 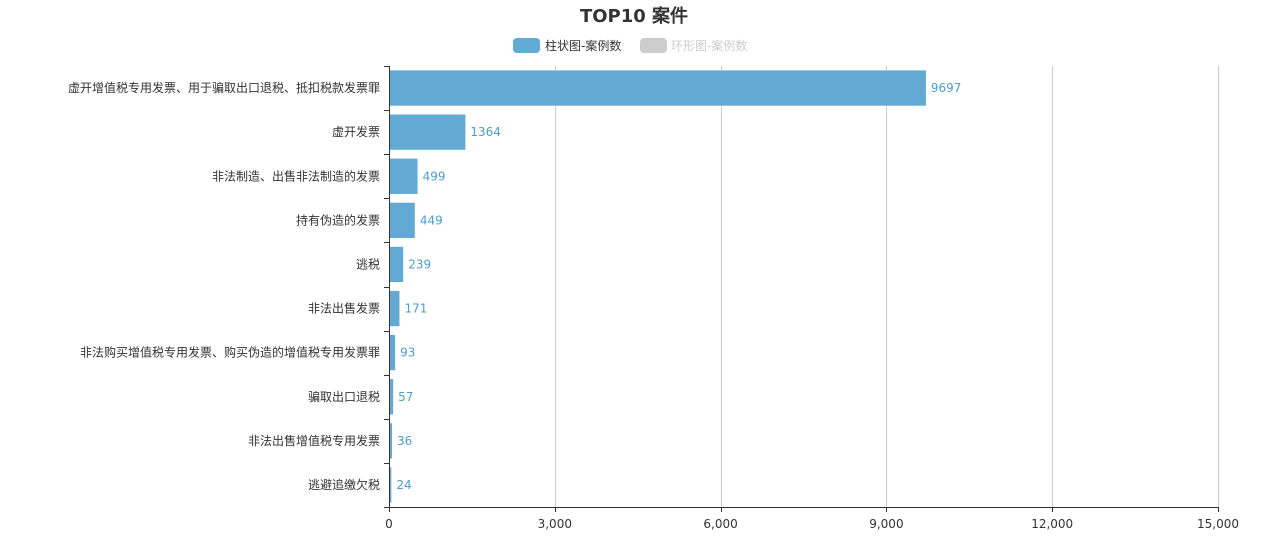 I want to click on legend-item-bar: 柱状图-案例数, so click(x=567, y=45).